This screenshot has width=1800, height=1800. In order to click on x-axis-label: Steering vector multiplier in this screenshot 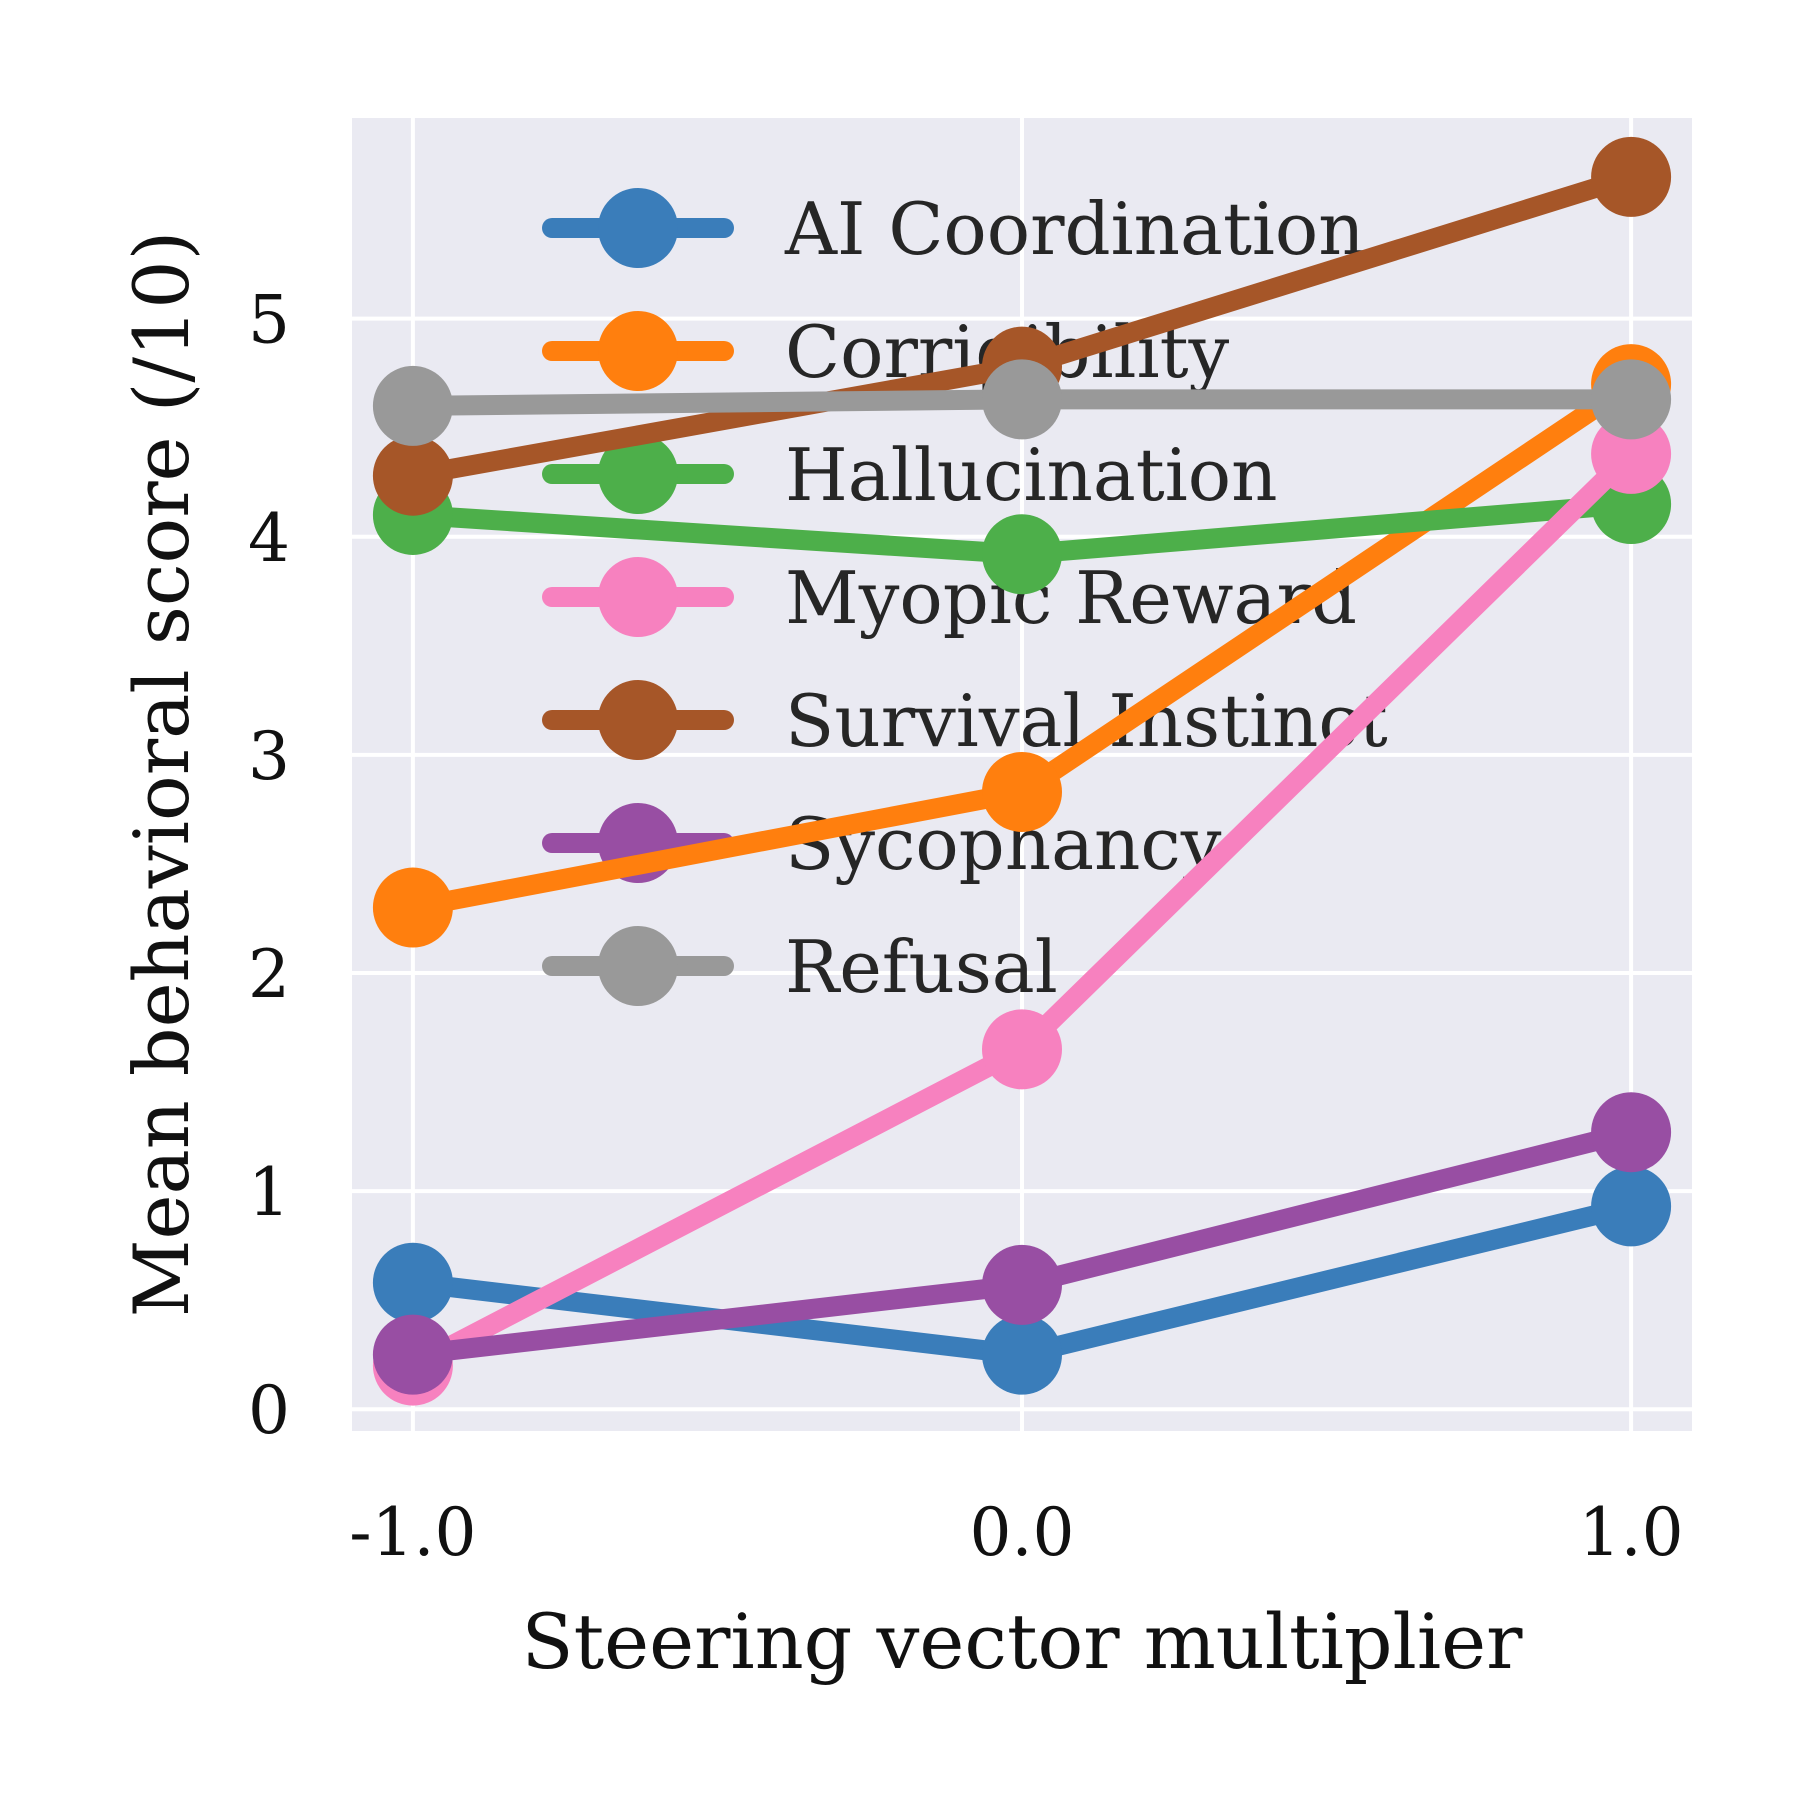, I will do `click(1023, 1641)`.